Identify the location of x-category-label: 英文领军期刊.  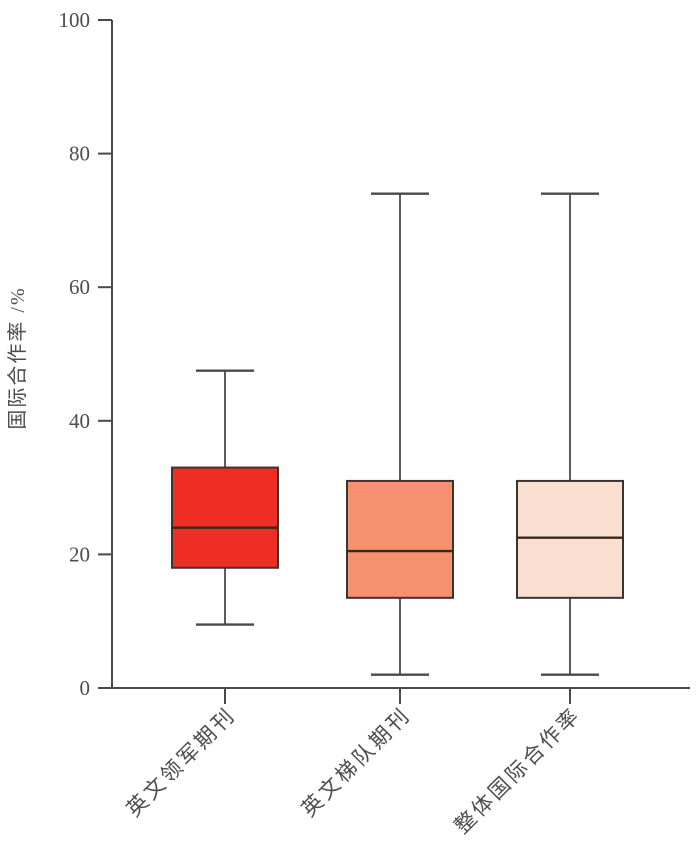
(181, 762).